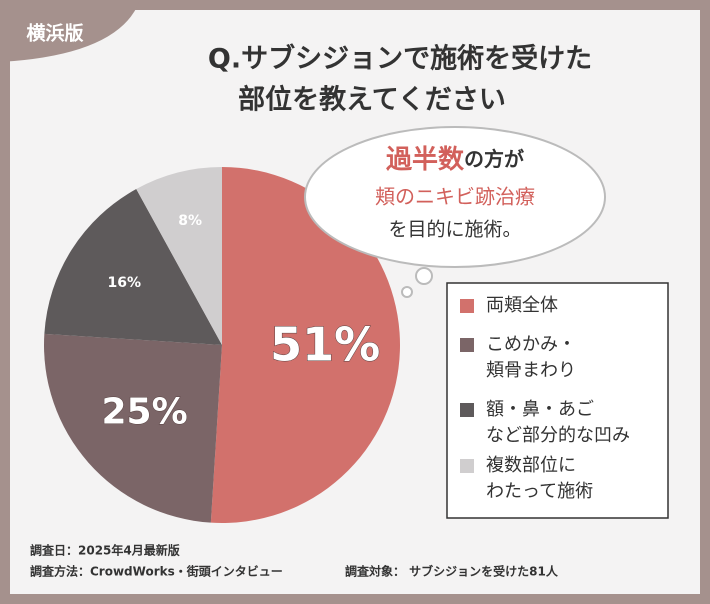 Image resolution: width=710 pixels, height=604 pixels. Describe the element at coordinates (54, 33) in the screenshot. I see `badge: 横浜版` at that location.